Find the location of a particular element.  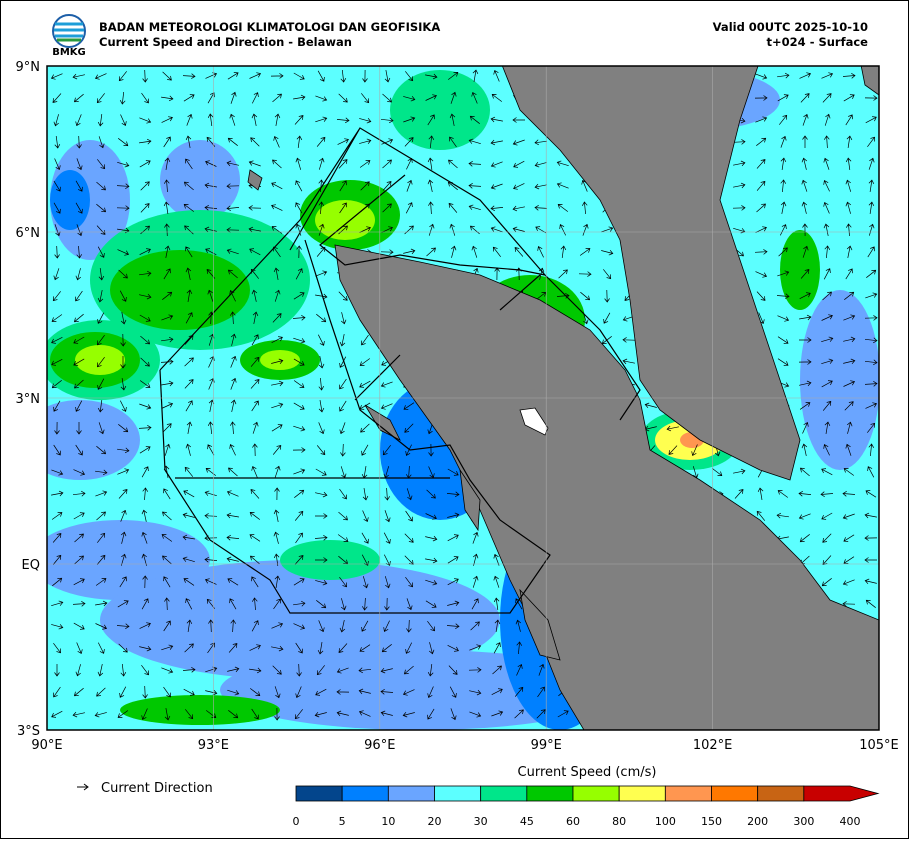

colorbar-label: 10 is located at coordinates (388, 821).